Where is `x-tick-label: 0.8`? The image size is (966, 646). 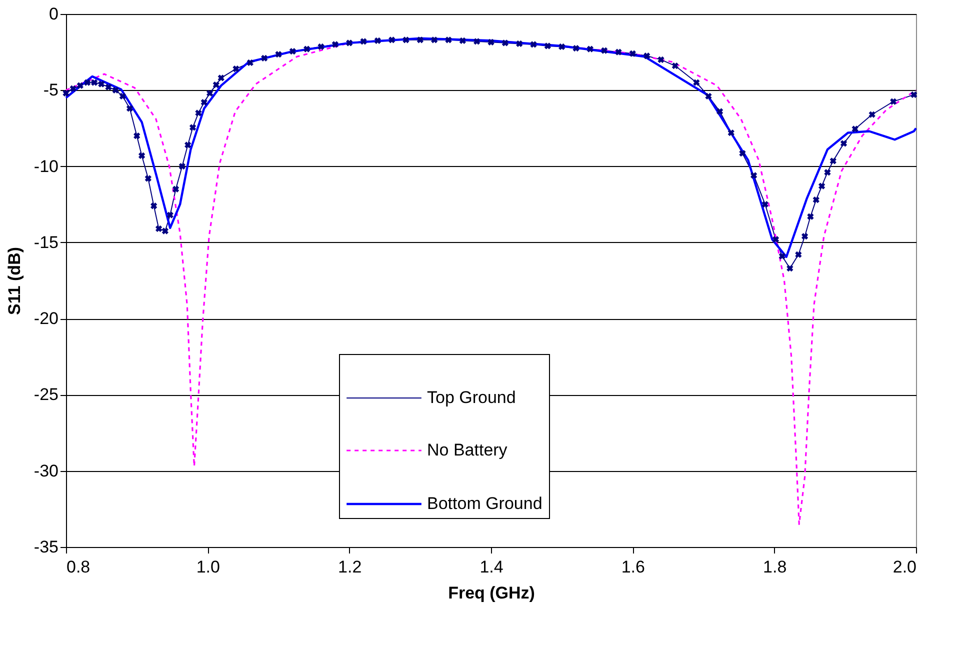 x-tick-label: 0.8 is located at coordinates (78, 567).